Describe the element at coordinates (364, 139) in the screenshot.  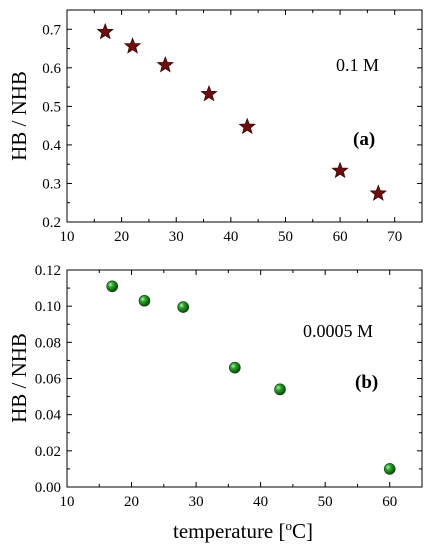
I see `panel-a-tag: (a)` at that location.